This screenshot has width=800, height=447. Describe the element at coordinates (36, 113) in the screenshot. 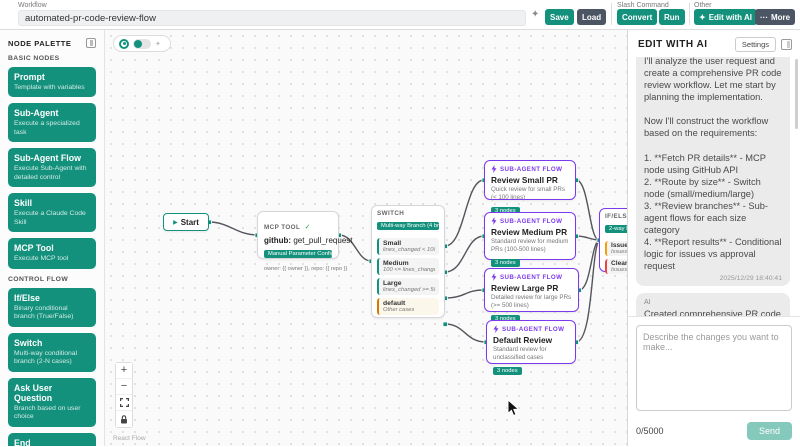

I see `palette-item-title: Sub-Agent` at that location.